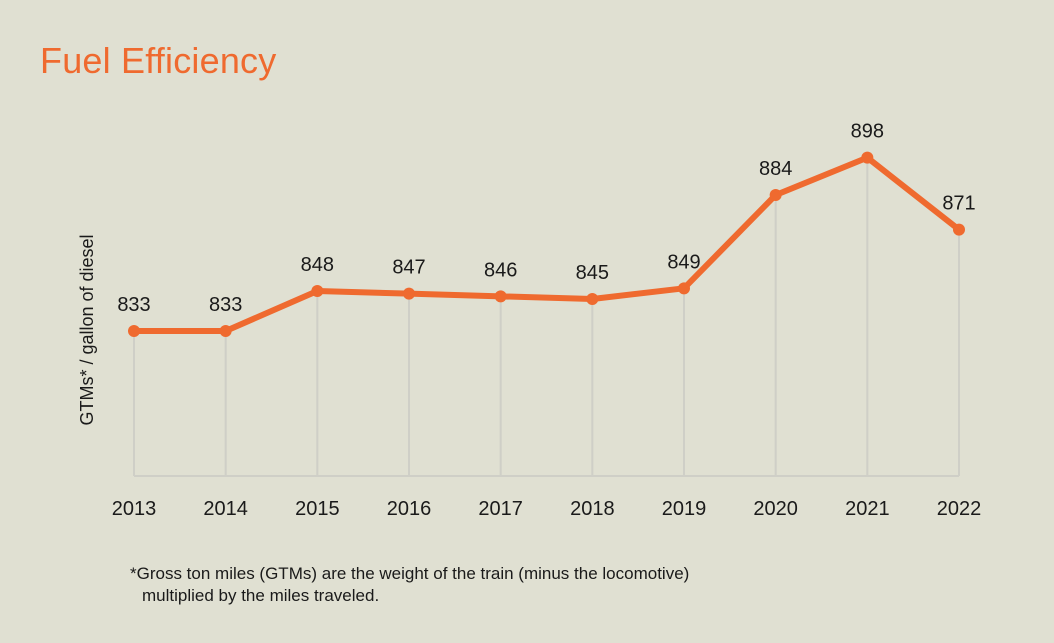  Describe the element at coordinates (133, 305) in the screenshot. I see `data-label-2013: 833` at that location.